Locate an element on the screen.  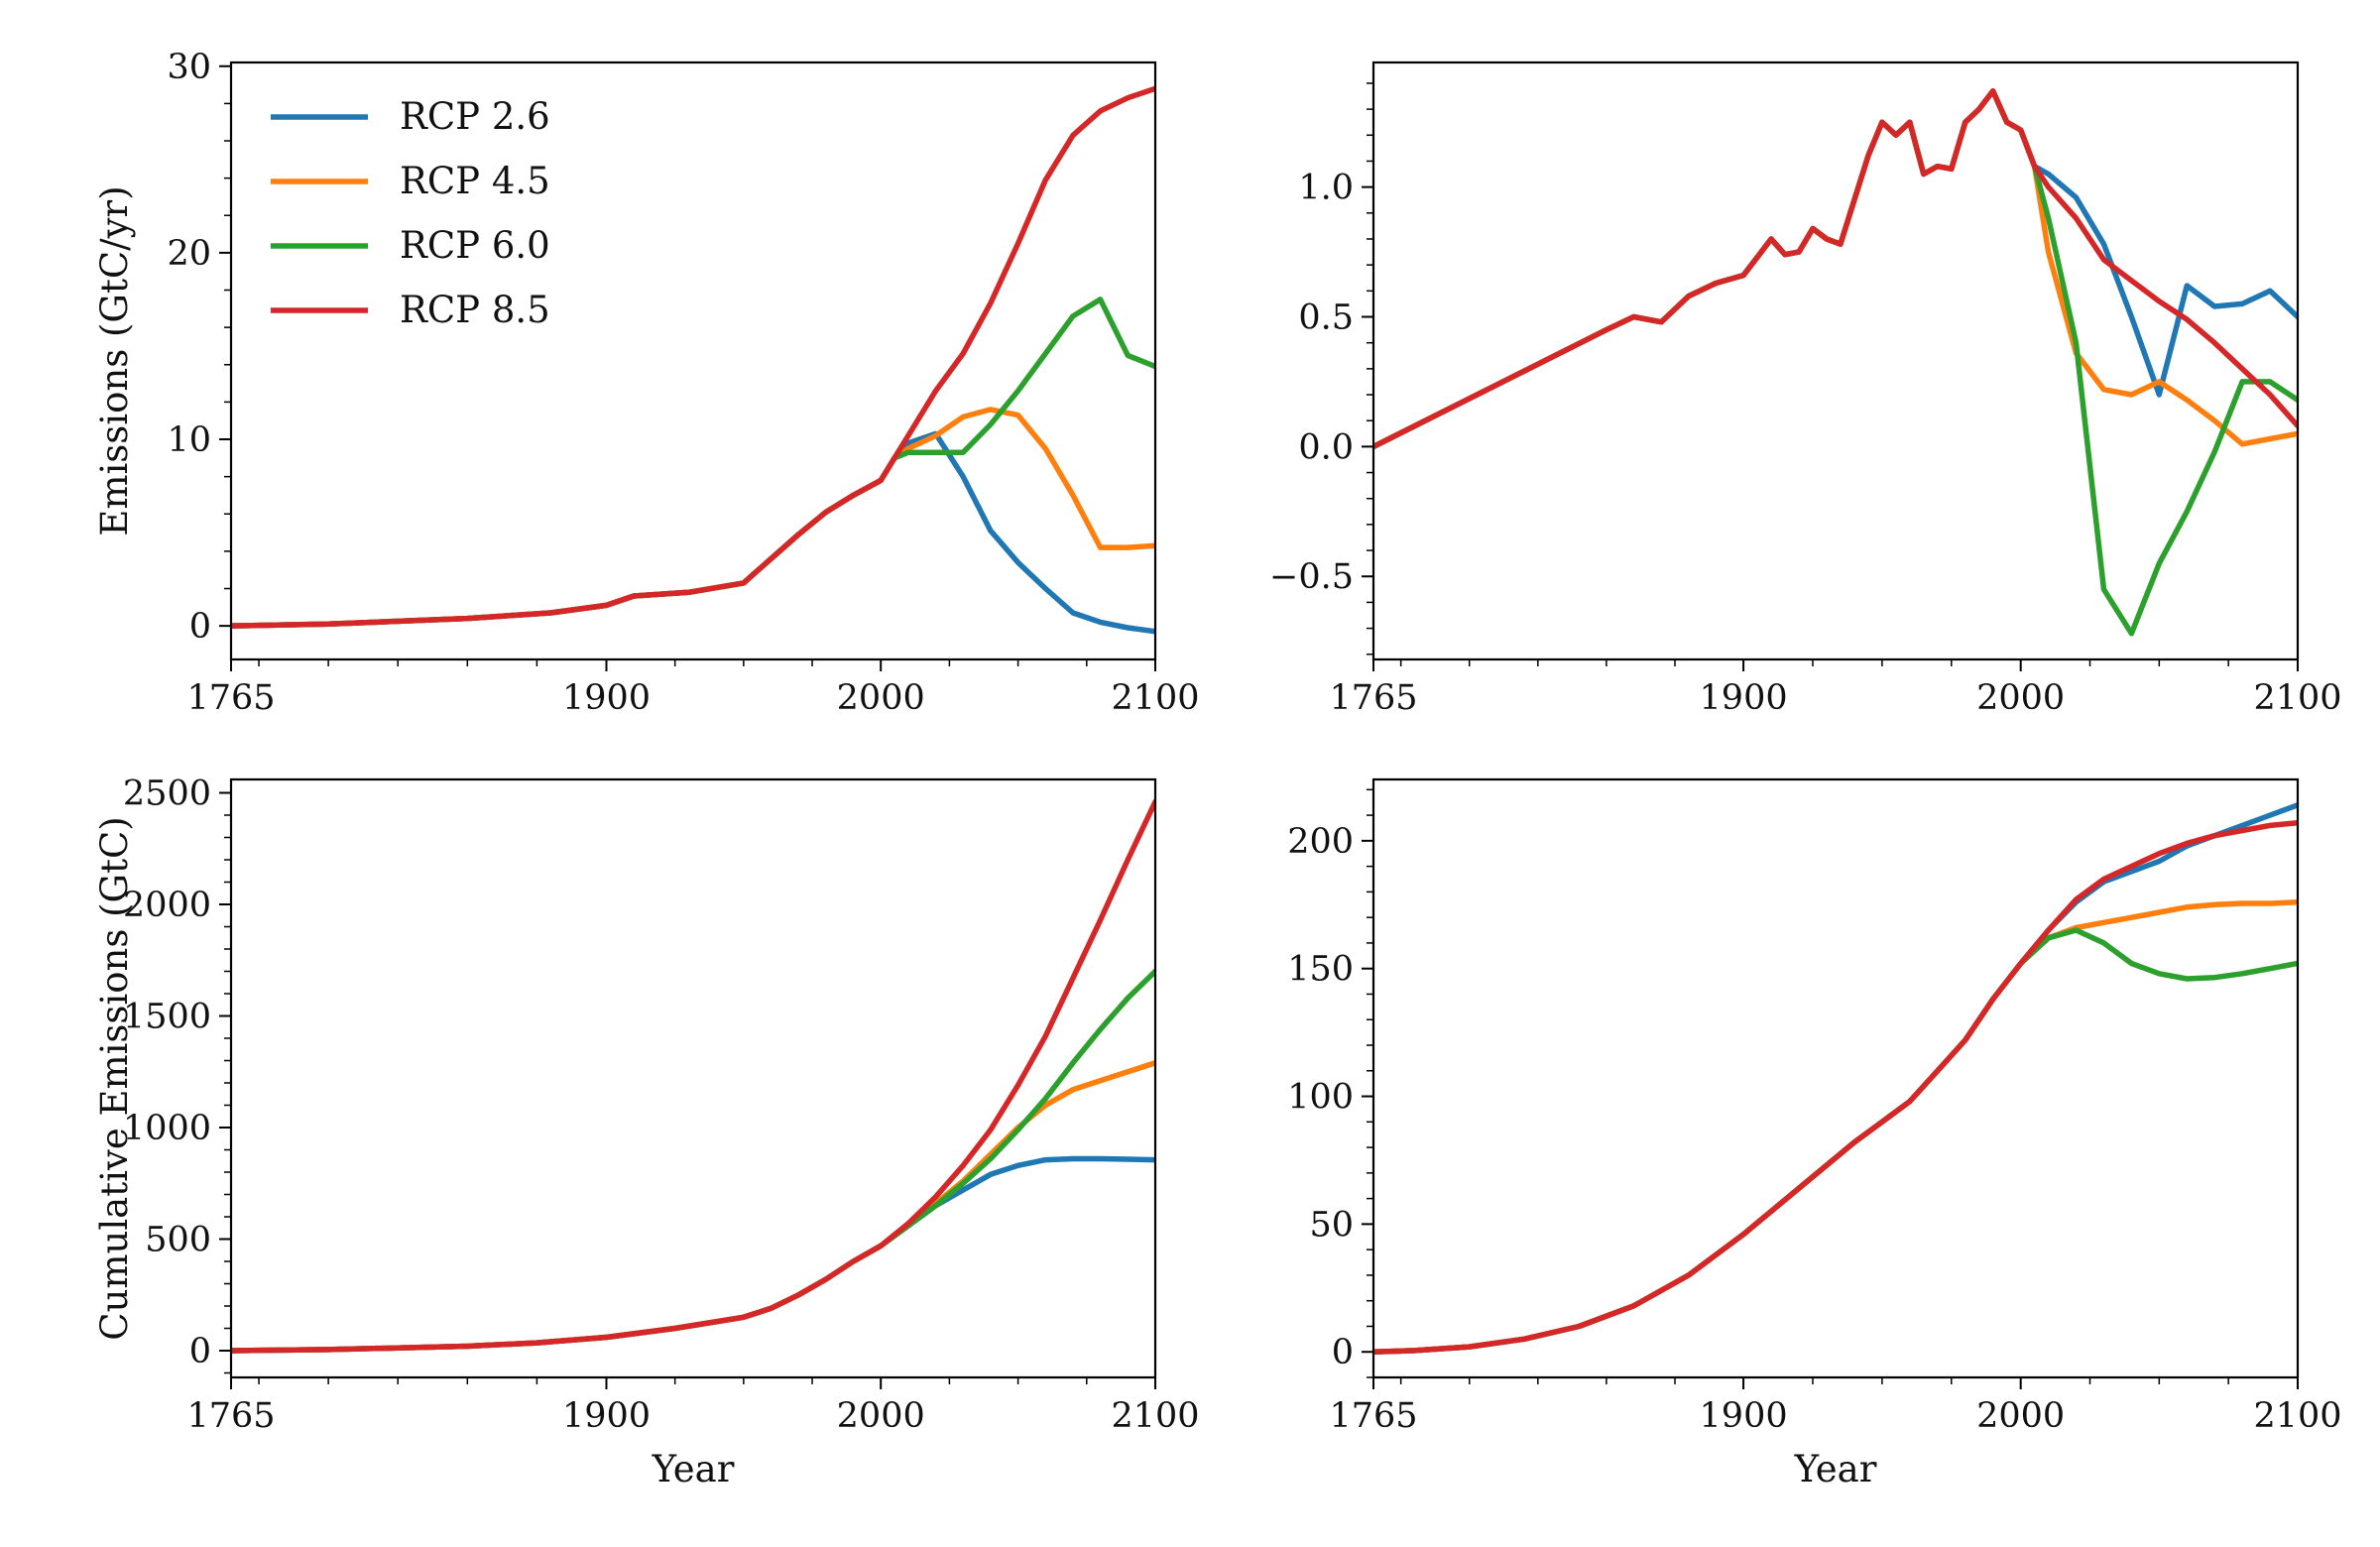
legend-label: RCP 2.6 is located at coordinates (475, 116).